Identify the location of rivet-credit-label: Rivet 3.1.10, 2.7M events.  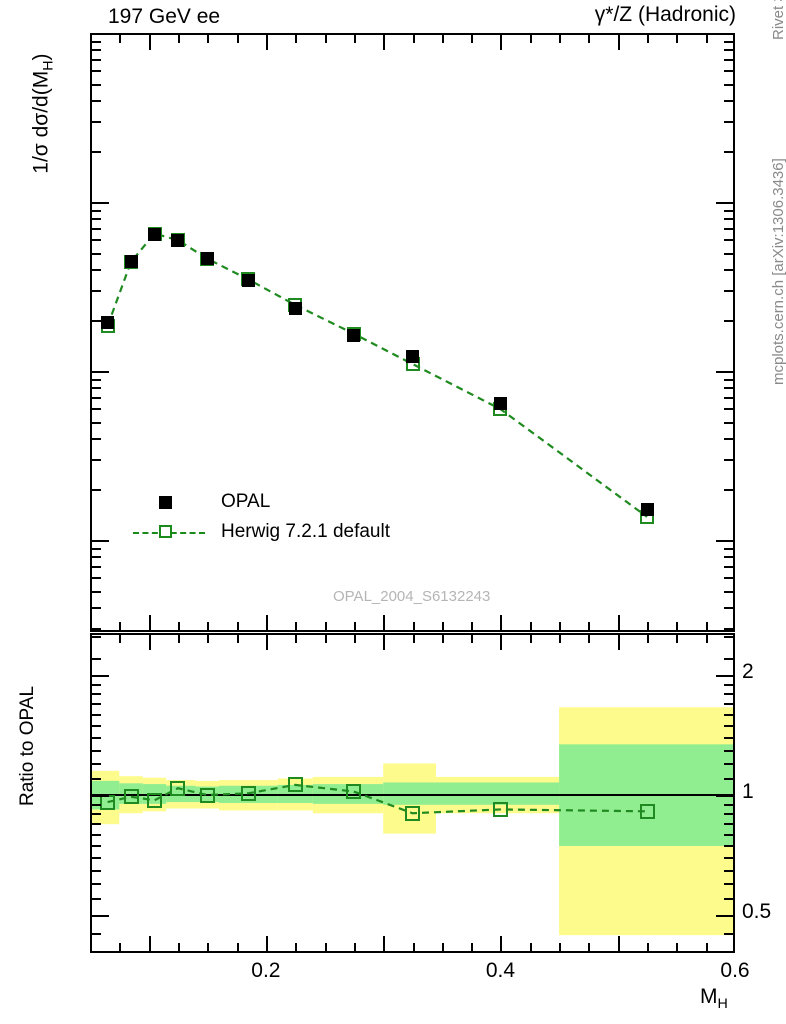
(778, 20).